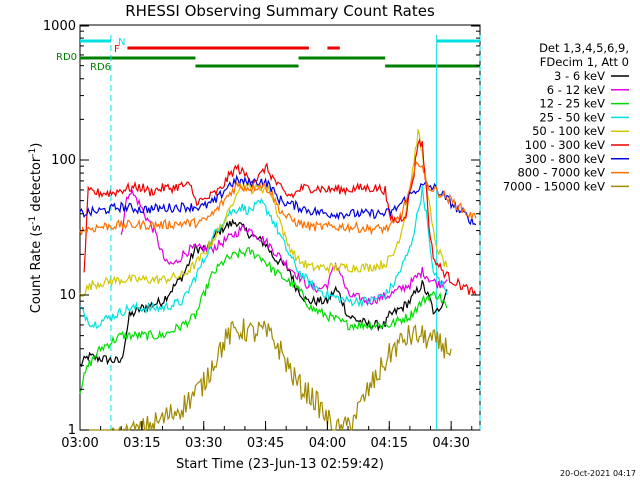  I want to click on legend-label: 6 - 12 keV, so click(576, 90).